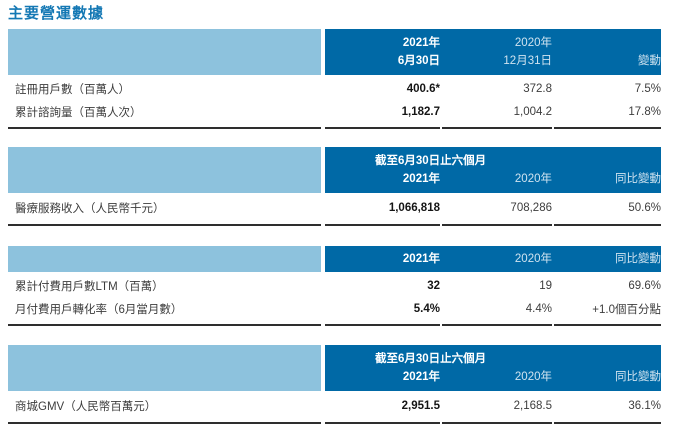  I want to click on value-change: 17.8%, so click(644, 111).